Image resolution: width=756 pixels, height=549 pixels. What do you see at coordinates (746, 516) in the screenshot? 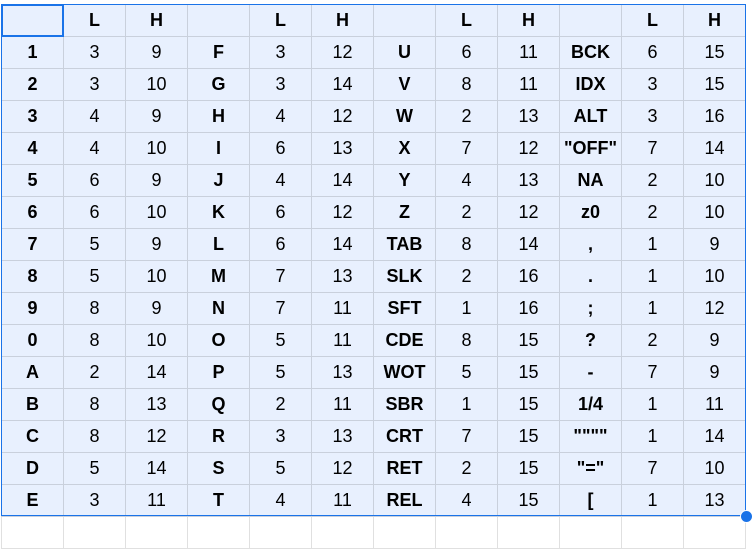
I see `fill-handle` at bounding box center [746, 516].